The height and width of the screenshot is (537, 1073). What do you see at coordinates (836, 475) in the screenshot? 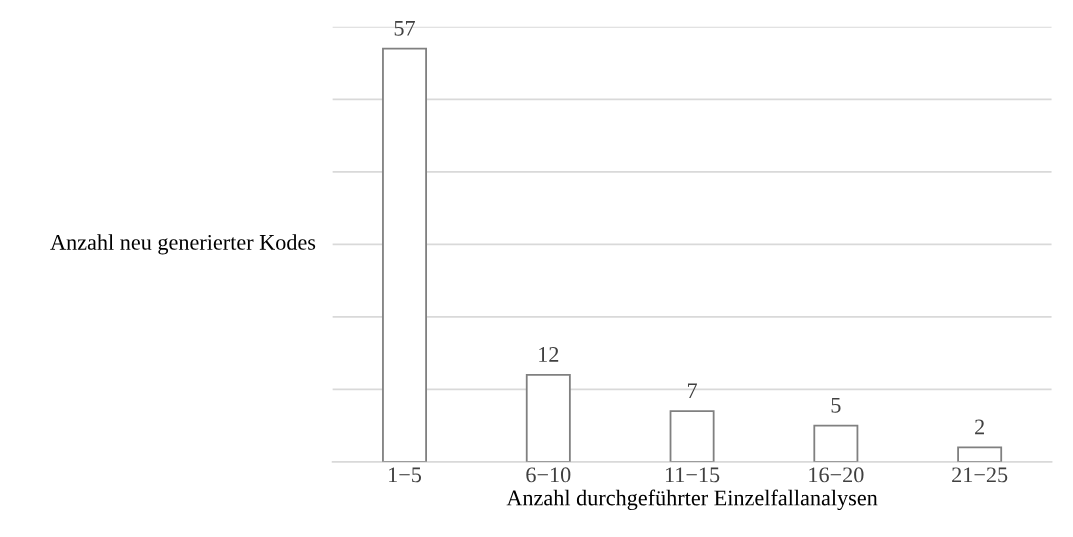
I see `x-tick-label: 16−20` at bounding box center [836, 475].